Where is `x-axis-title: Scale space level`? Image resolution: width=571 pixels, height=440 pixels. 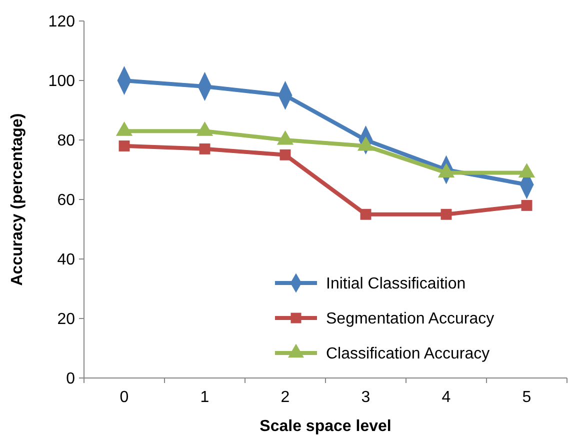
x-axis-title: Scale space level is located at coordinates (326, 426).